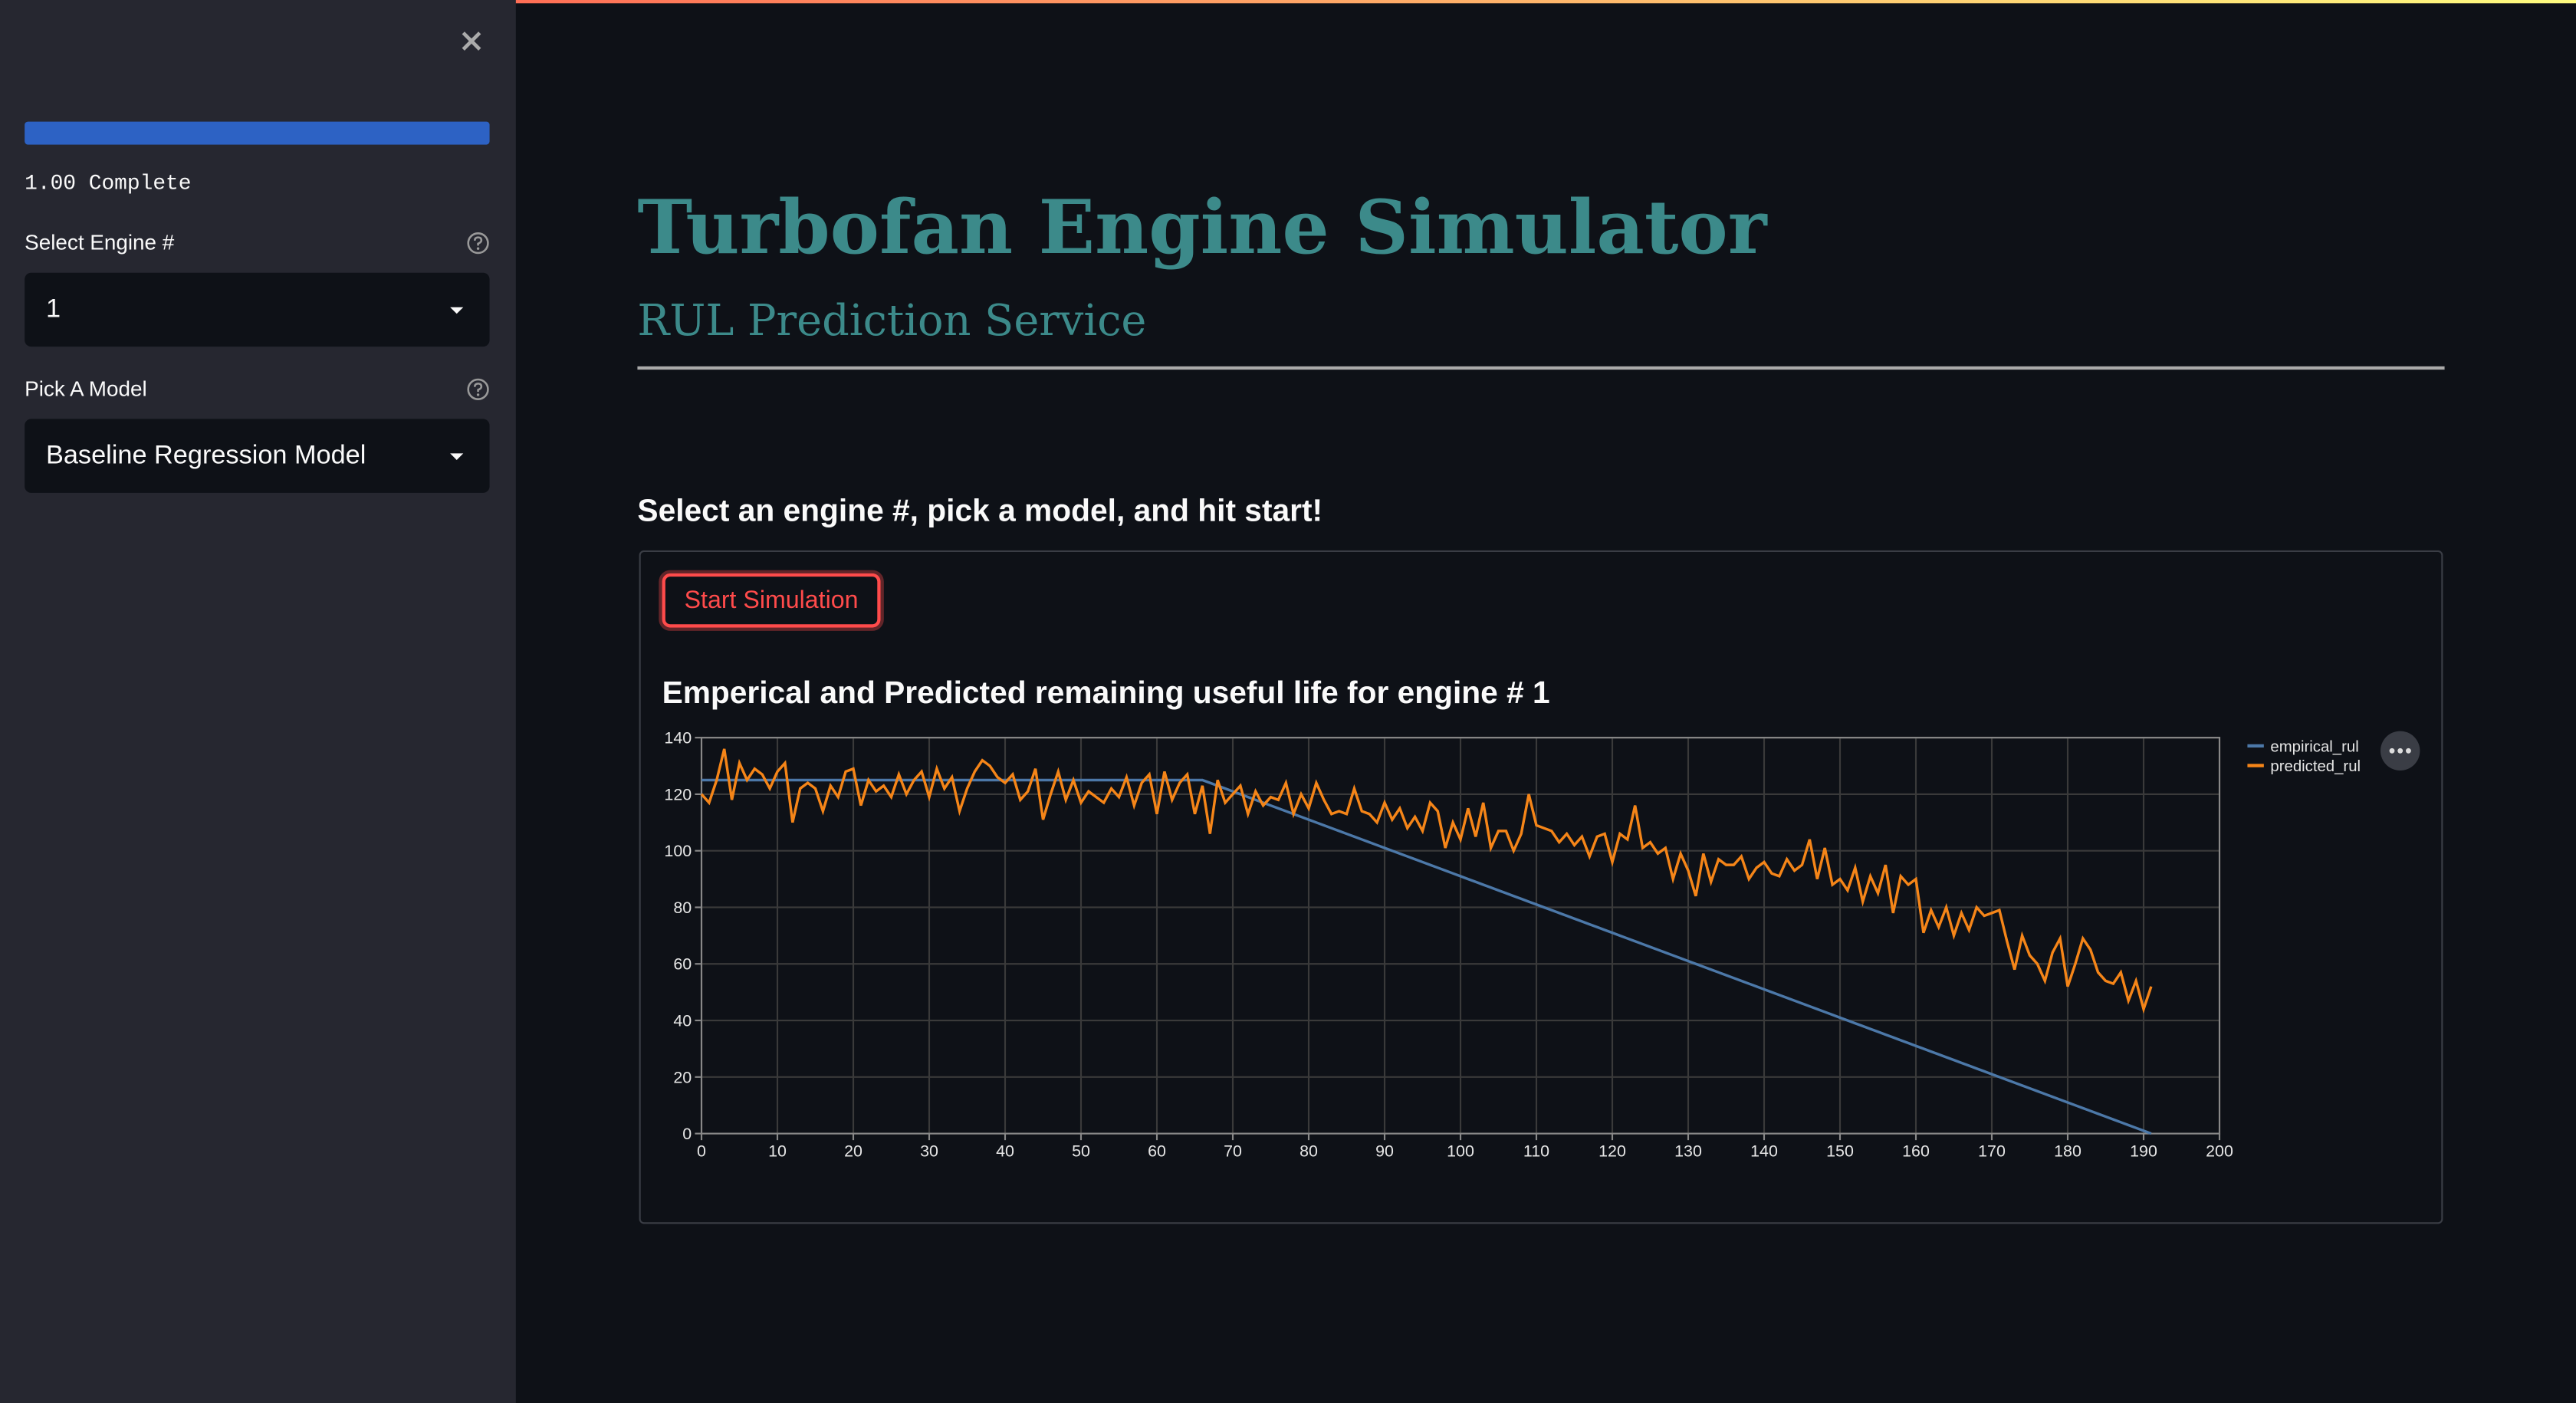  I want to click on top-bar, so click(1288, 2).